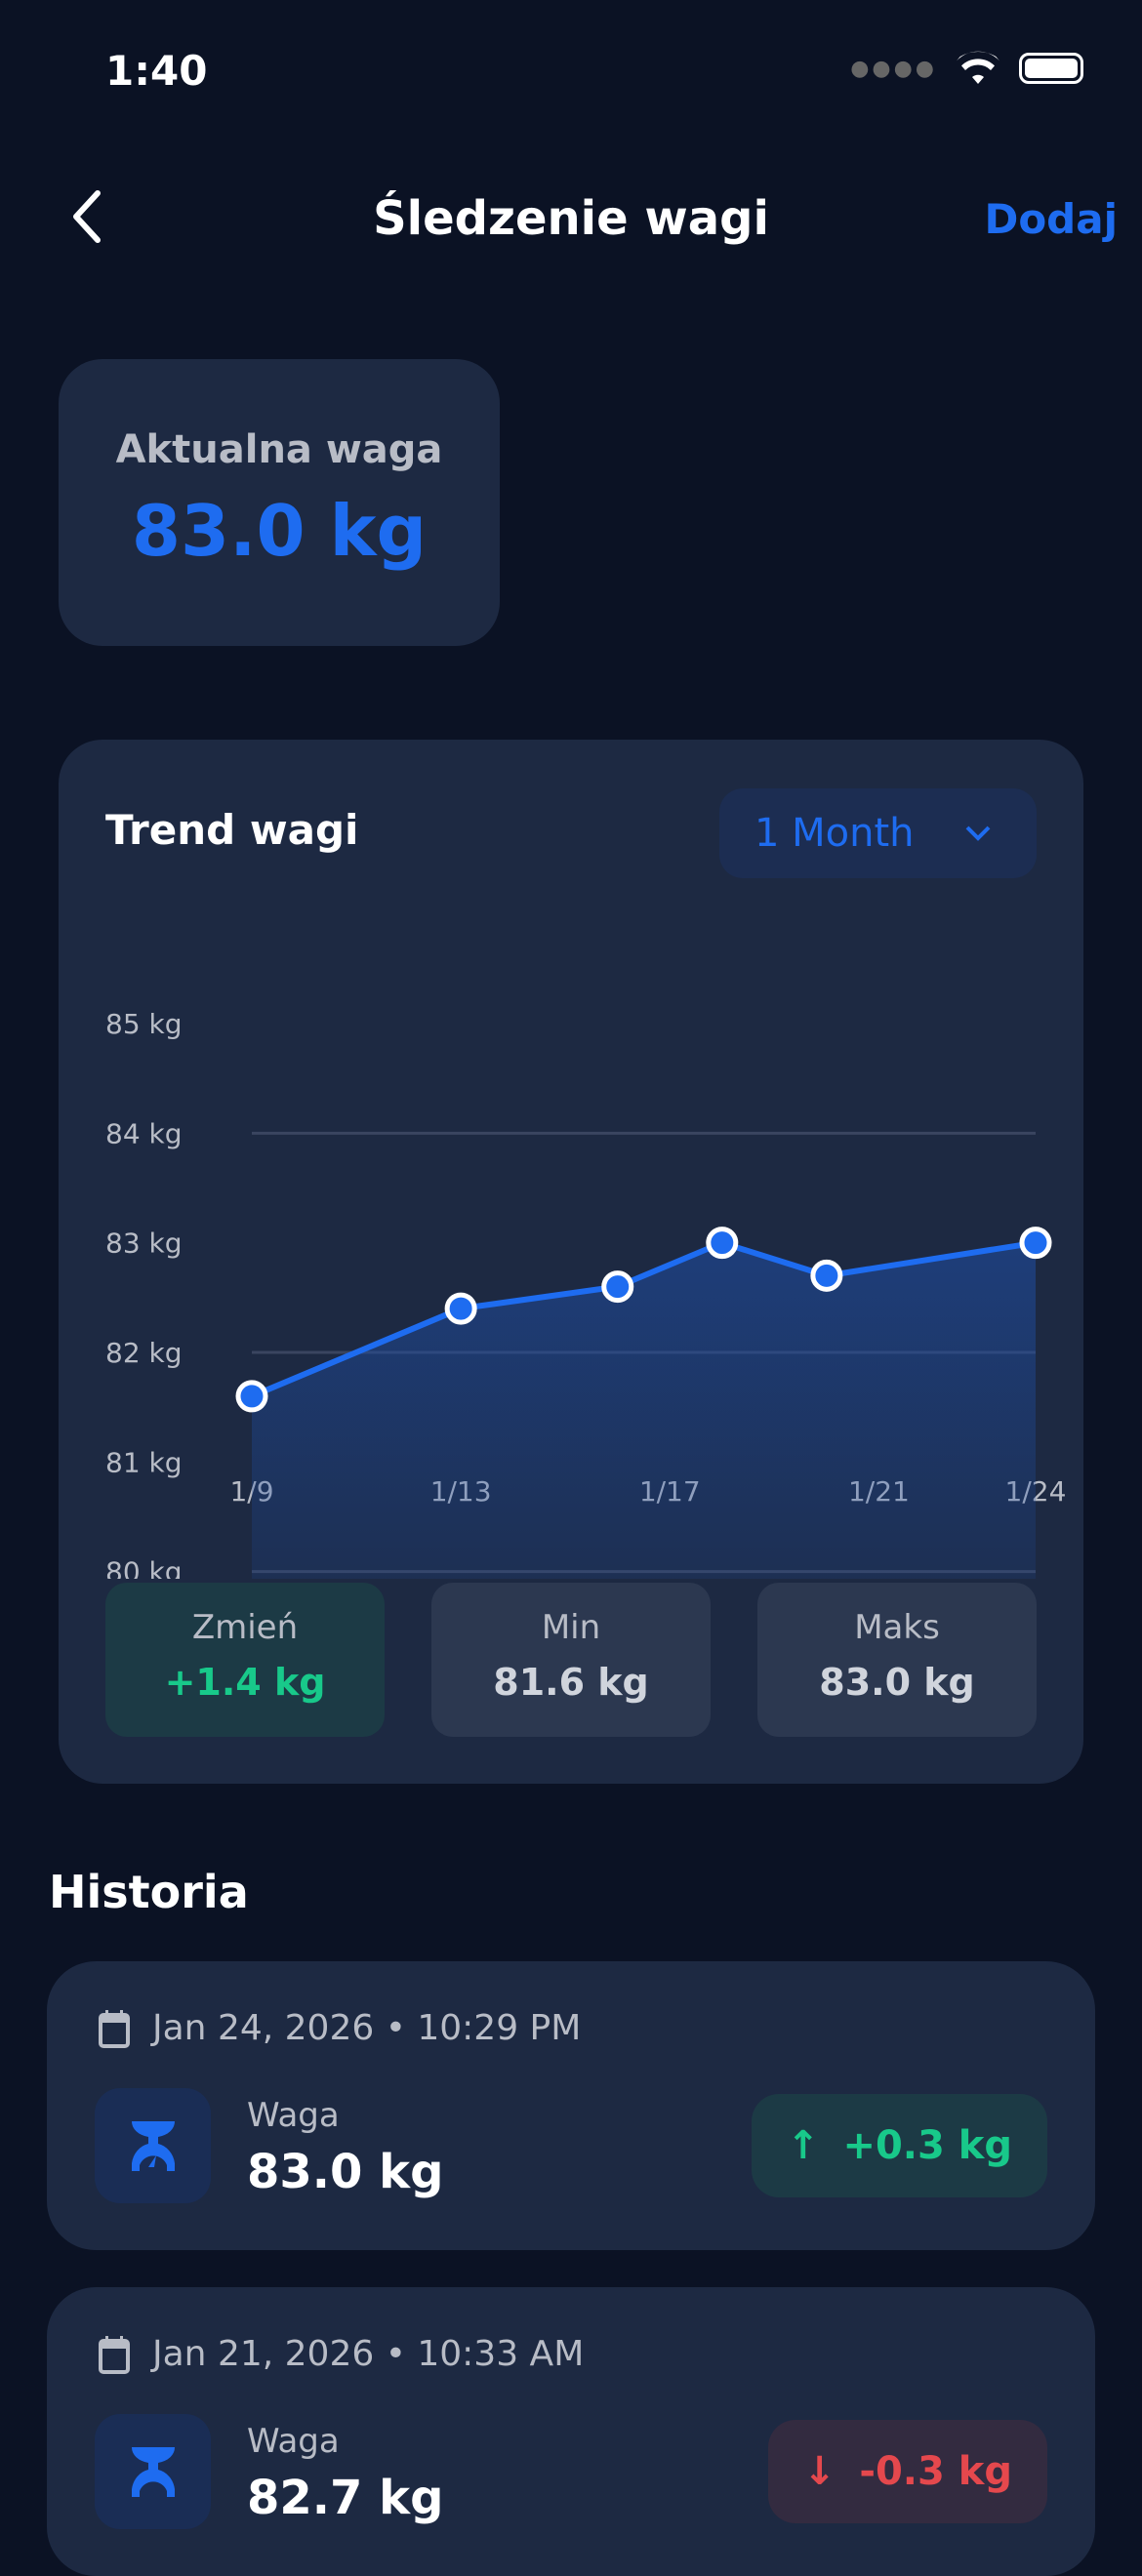 Image resolution: width=1142 pixels, height=2576 pixels. I want to click on history-date: Jan 24, 2026 • 10:29 PM, so click(367, 2028).